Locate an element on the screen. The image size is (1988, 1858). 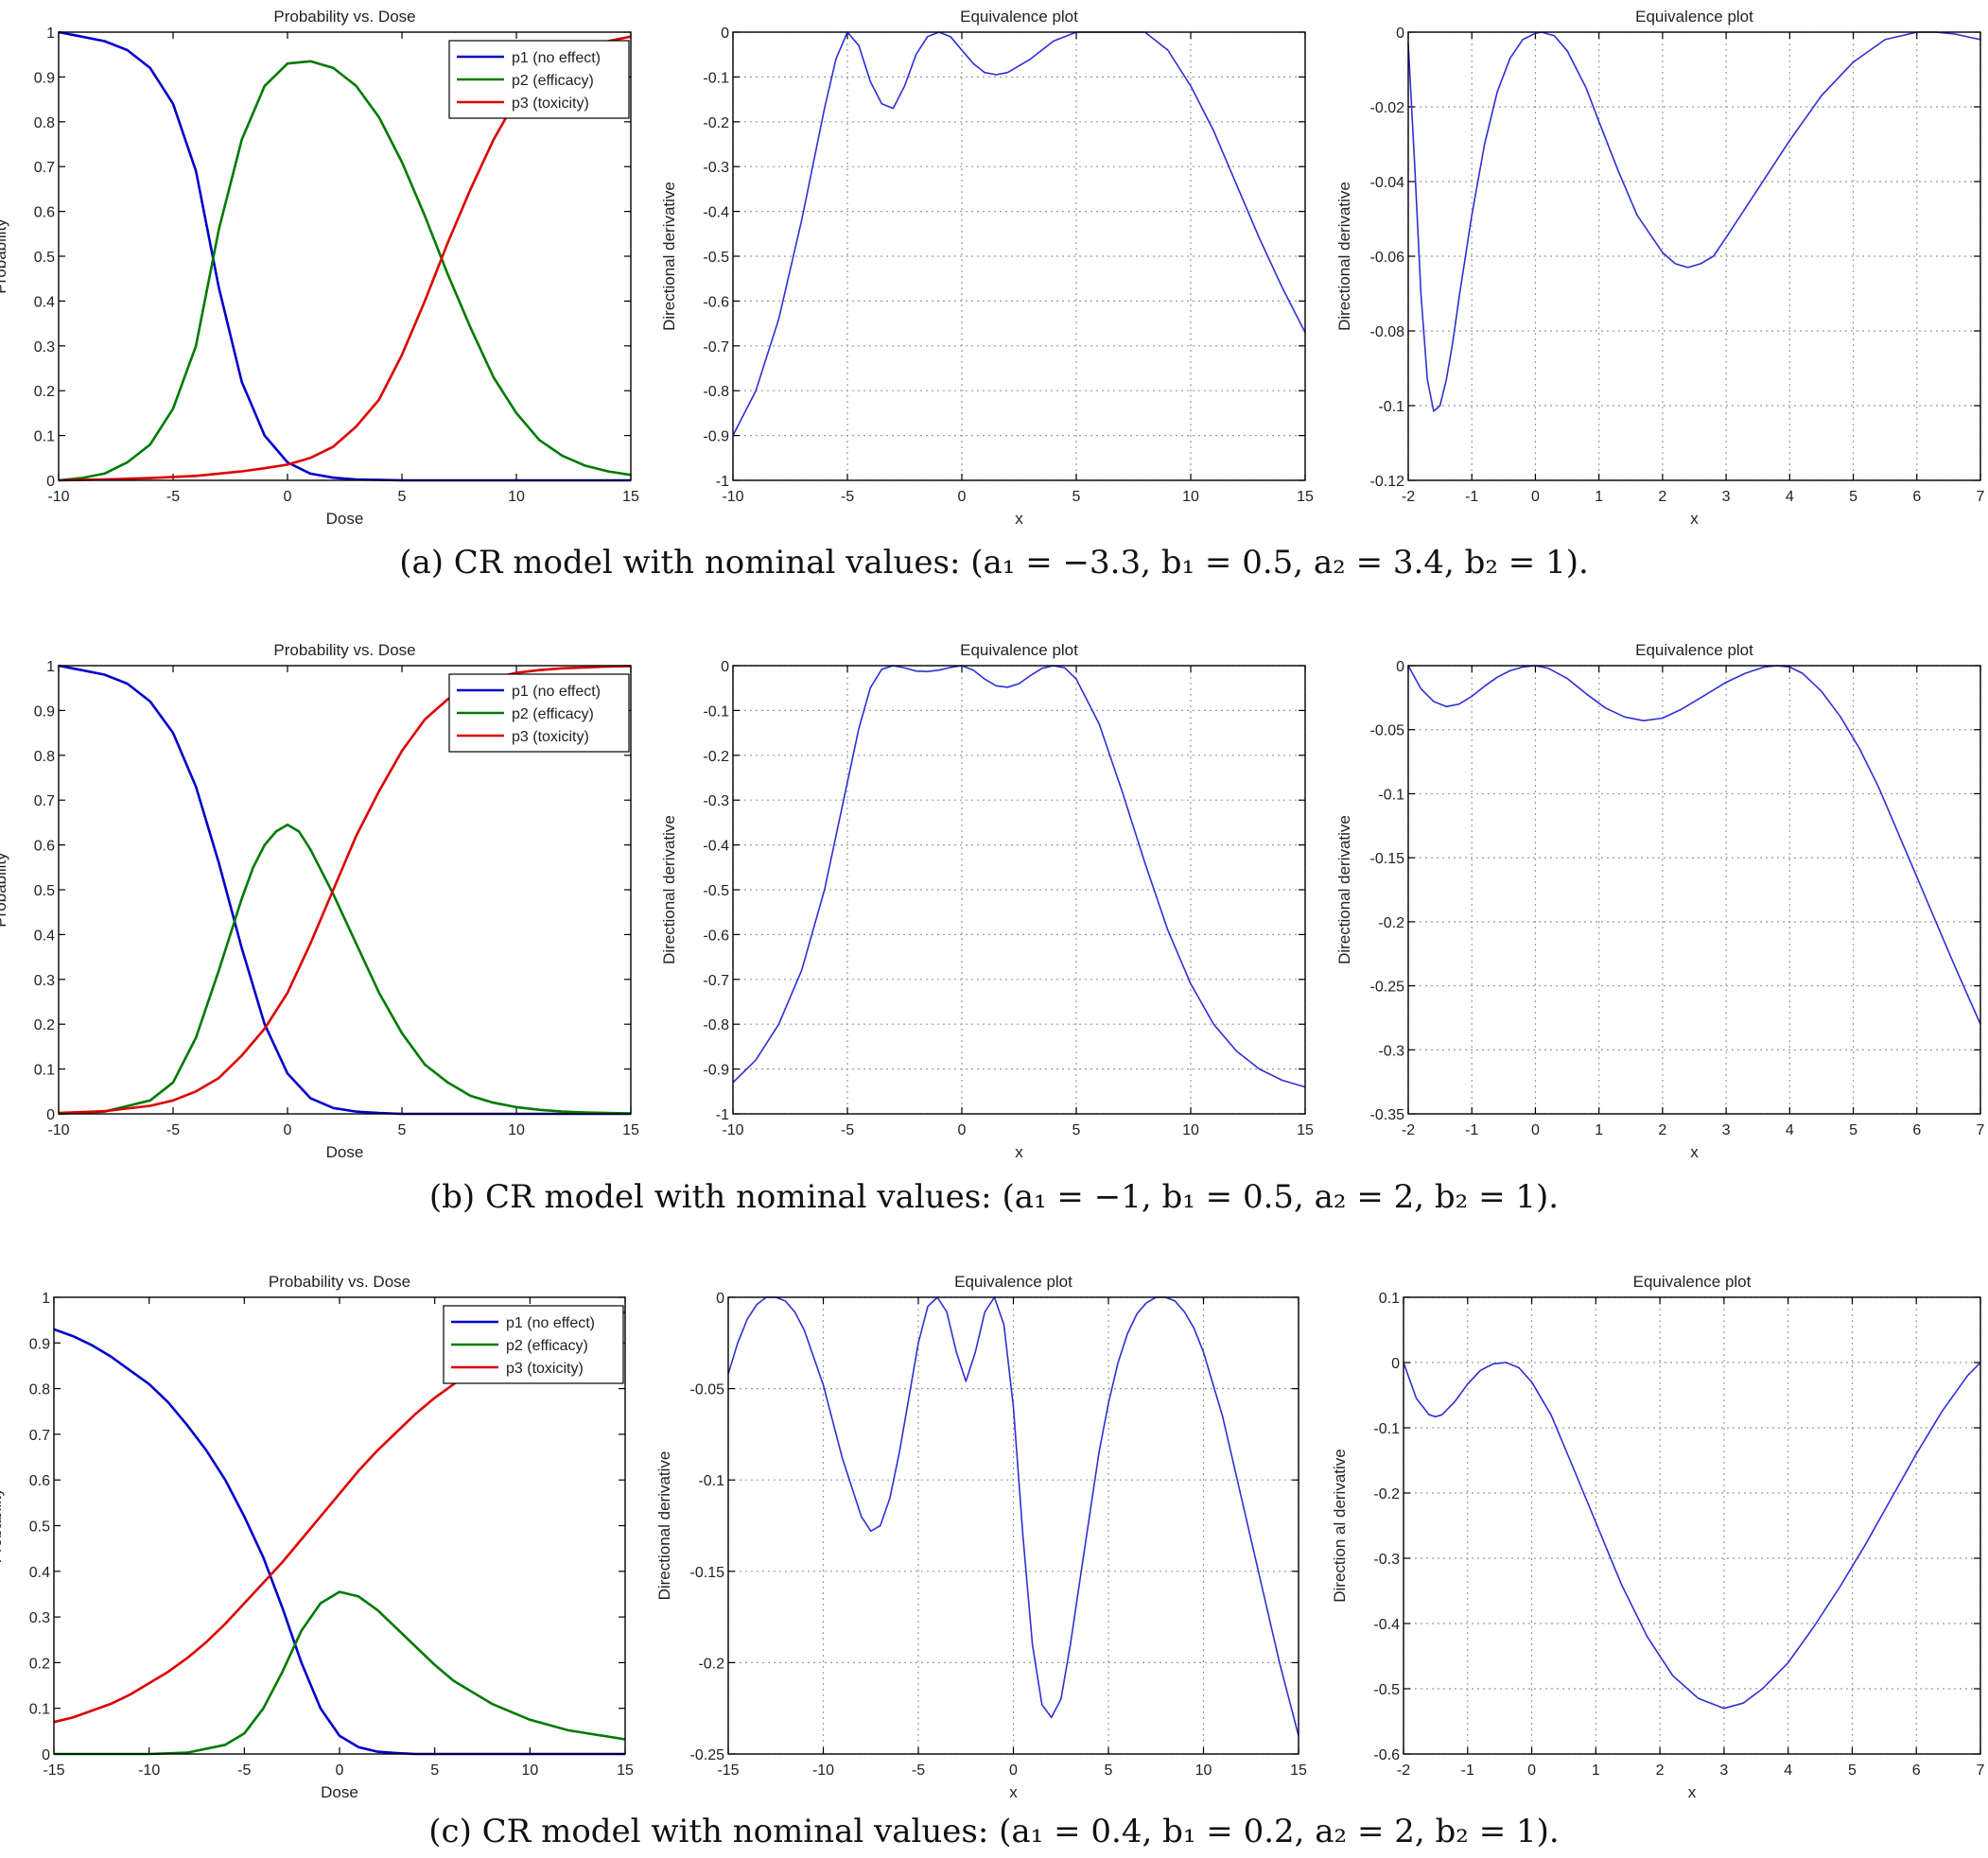
y-tick-label: 0.9 is located at coordinates (39, 1344).